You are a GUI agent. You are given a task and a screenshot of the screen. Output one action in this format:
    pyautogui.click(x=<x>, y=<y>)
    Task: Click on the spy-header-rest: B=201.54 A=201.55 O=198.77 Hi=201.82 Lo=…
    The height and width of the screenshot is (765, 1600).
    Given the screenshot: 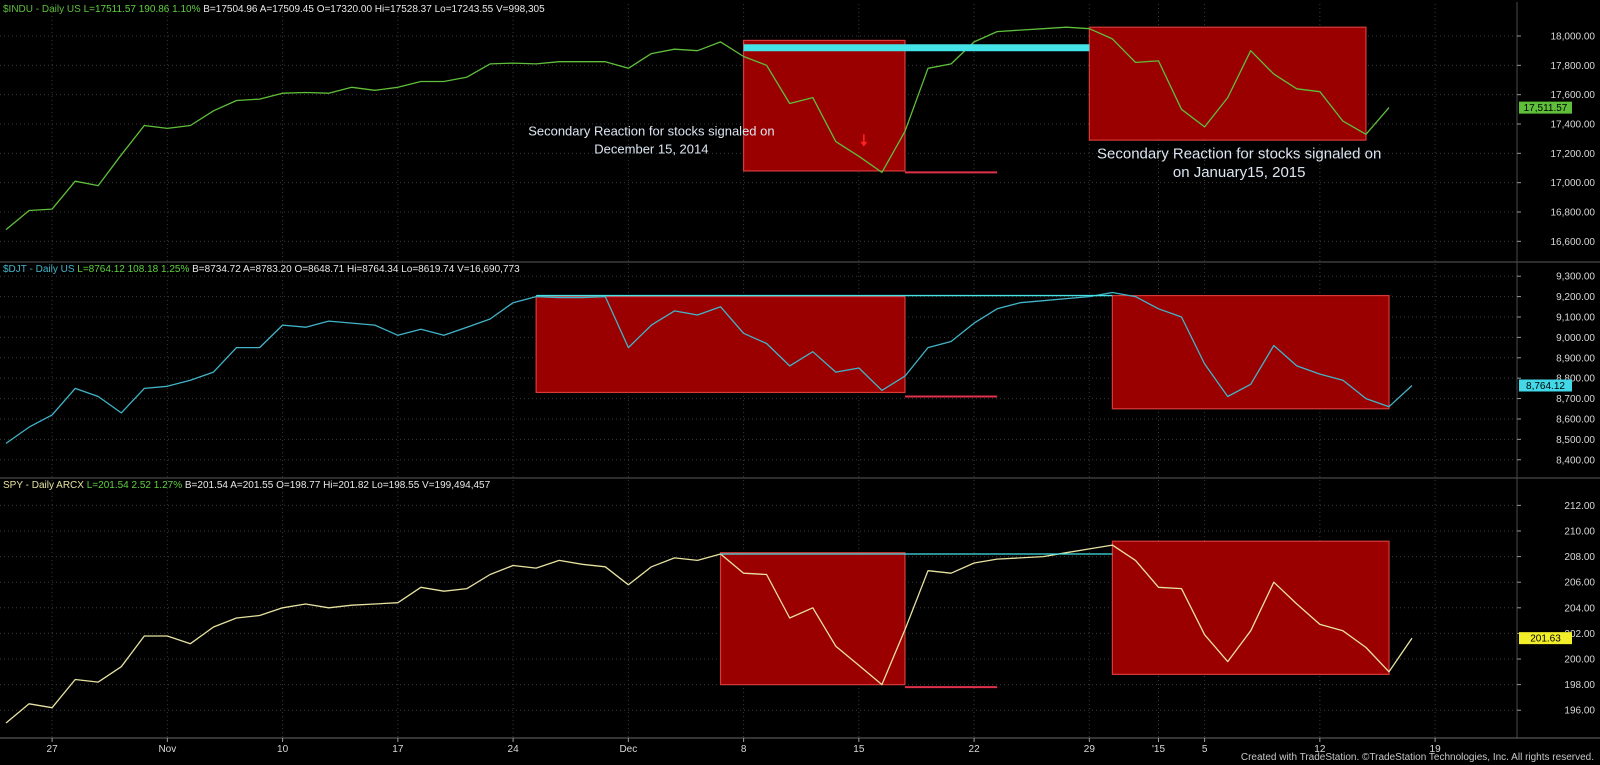 What is the action you would take?
    pyautogui.click(x=336, y=485)
    